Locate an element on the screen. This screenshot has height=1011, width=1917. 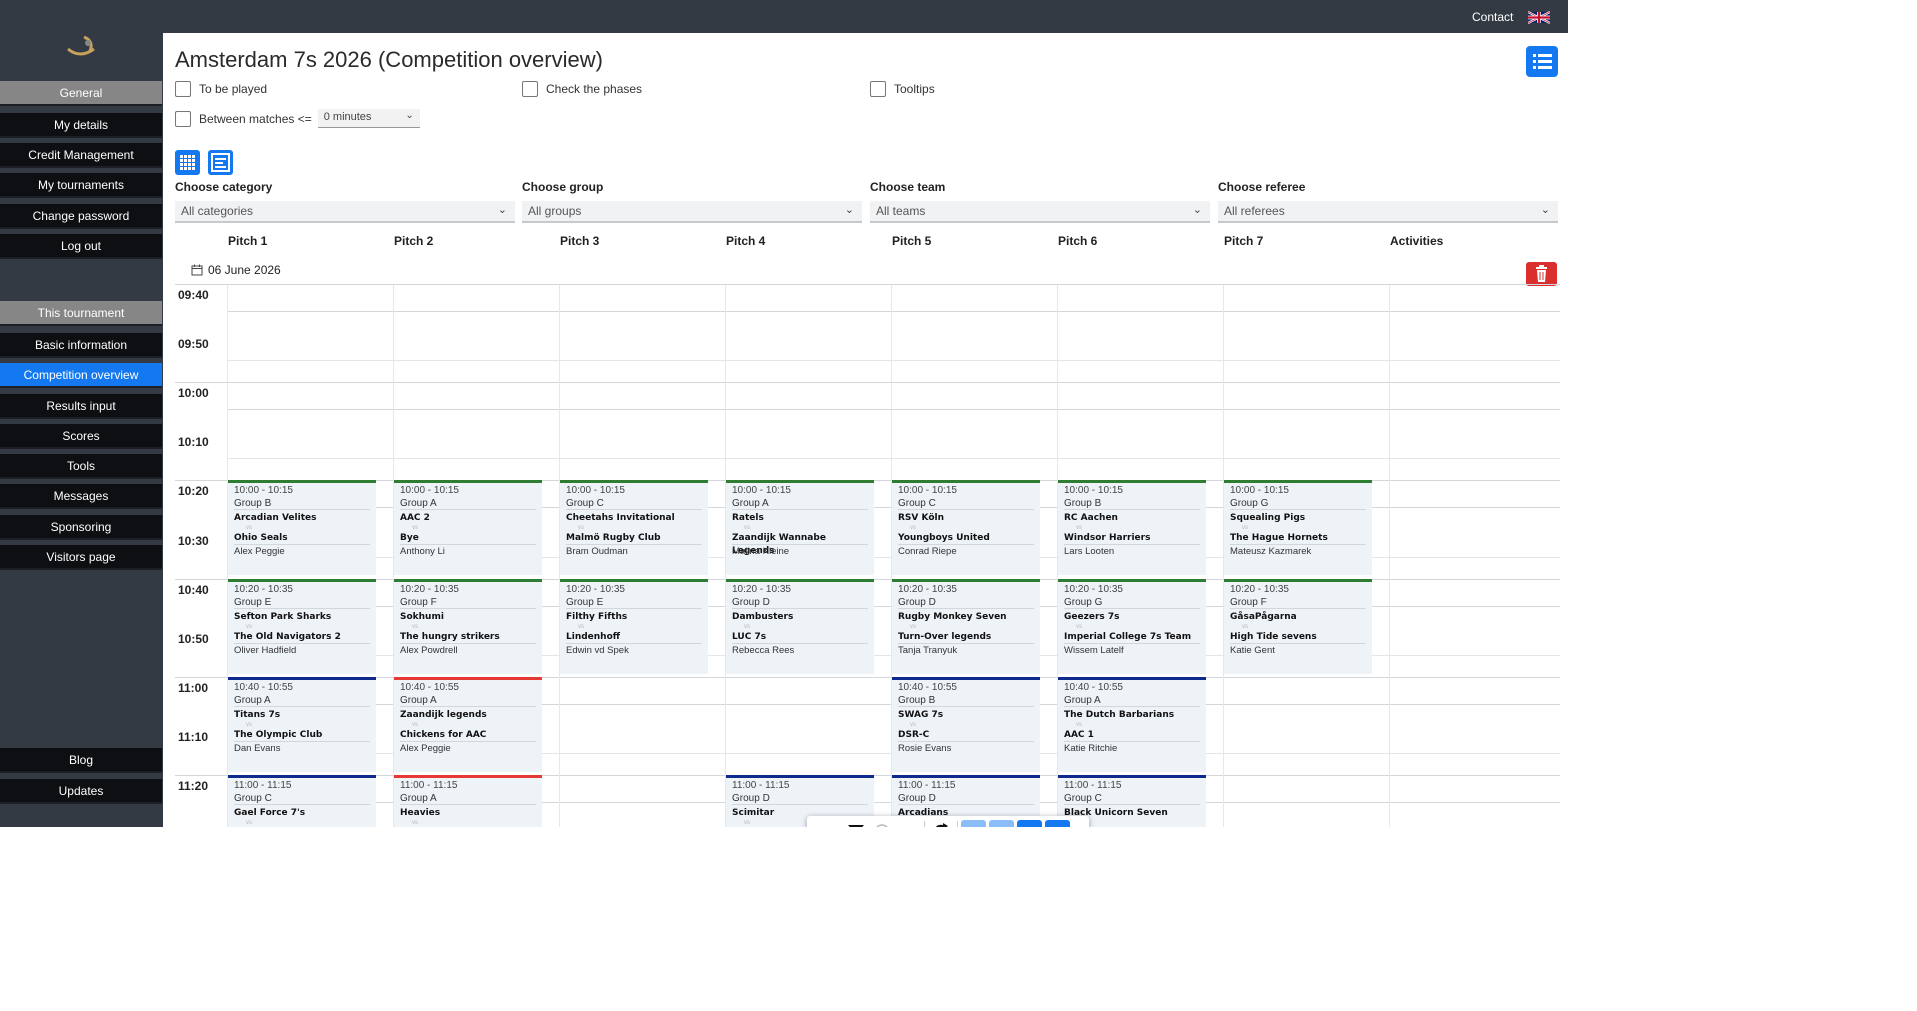
sidebar-item-messages: Messages is located at coordinates (81, 496).